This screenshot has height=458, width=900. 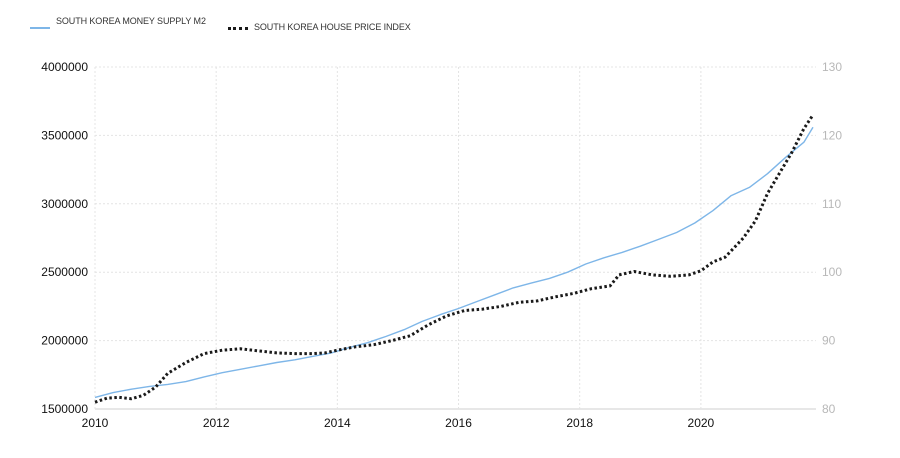 What do you see at coordinates (64, 204) in the screenshot?
I see `y-left-tick-label: 3000000` at bounding box center [64, 204].